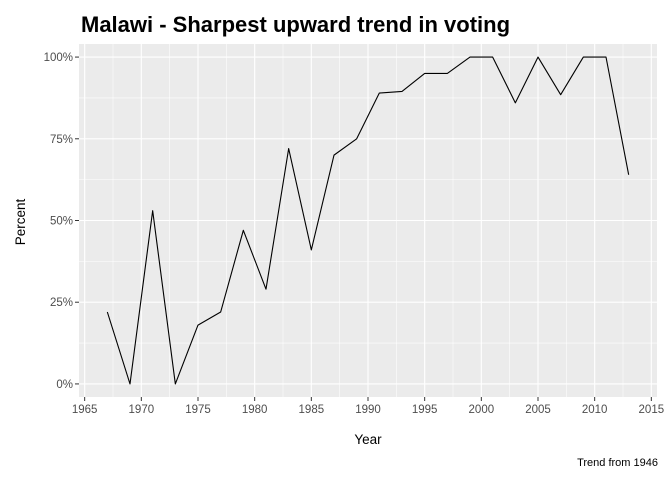  I want to click on y-tick-label: 0%, so click(64, 385).